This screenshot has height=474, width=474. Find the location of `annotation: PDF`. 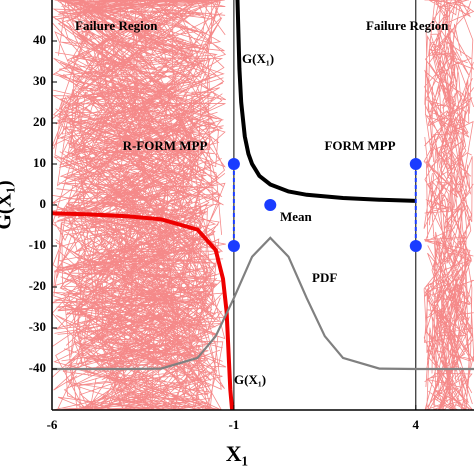

annotation: PDF is located at coordinates (324, 277).